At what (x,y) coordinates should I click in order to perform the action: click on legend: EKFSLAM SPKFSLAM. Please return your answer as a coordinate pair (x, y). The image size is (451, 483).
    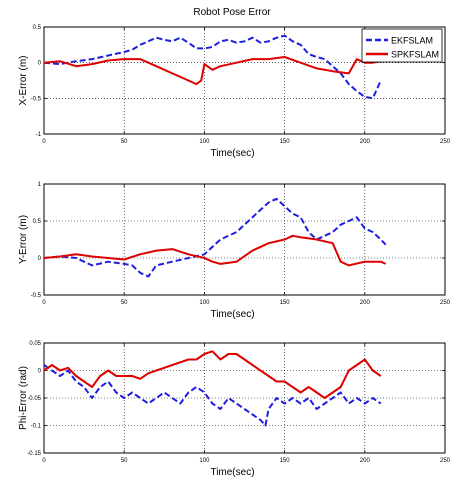
    Looking at the image, I should click on (402, 45).